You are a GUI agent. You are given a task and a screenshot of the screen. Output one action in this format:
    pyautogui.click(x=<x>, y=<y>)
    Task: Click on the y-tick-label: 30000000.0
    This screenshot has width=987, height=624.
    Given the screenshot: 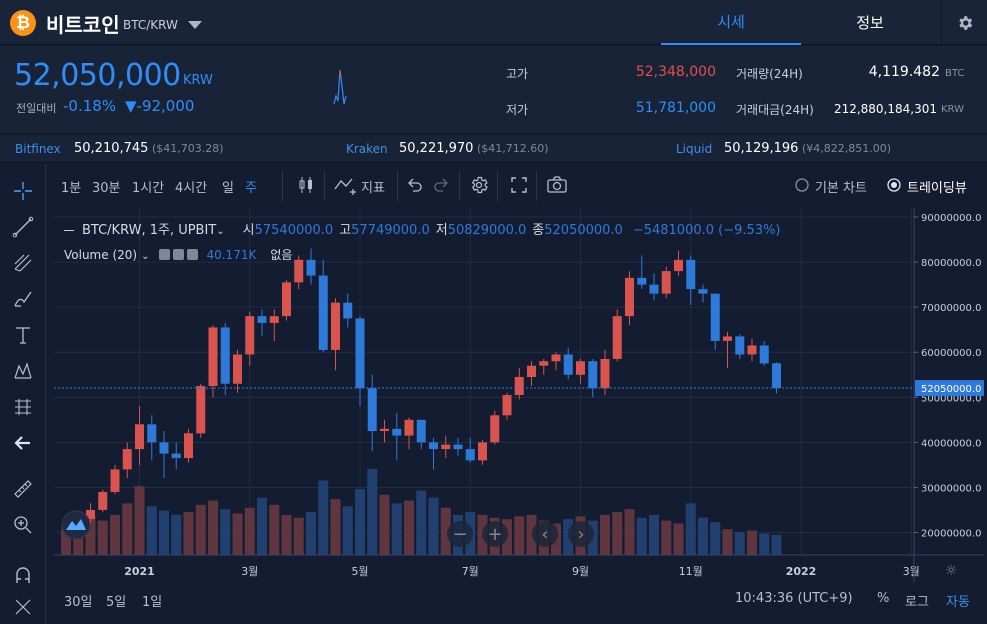 What is the action you would take?
    pyautogui.click(x=951, y=488)
    